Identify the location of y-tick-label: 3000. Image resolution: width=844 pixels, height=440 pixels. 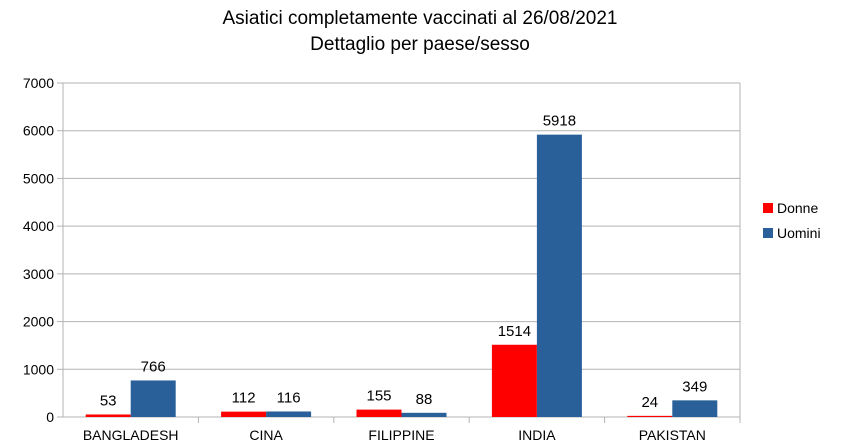
(38, 274).